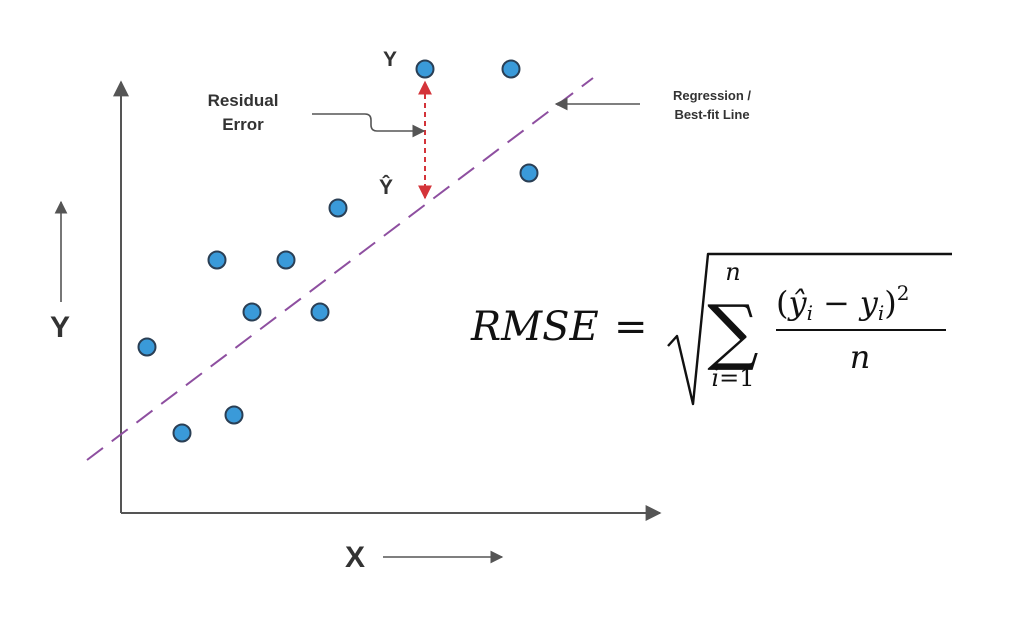  Describe the element at coordinates (732, 331) in the screenshot. I see `sum-sigma: ∑` at that location.